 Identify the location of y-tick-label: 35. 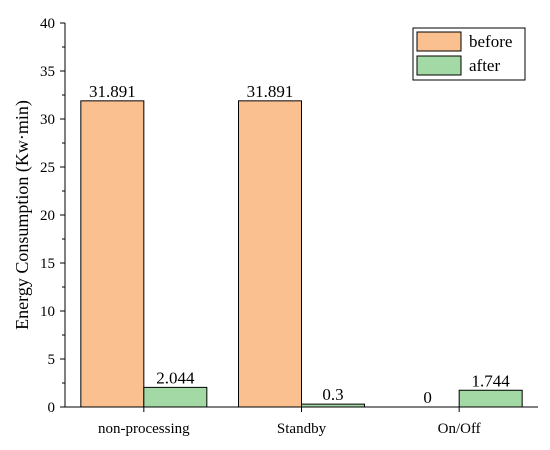
(47, 72).